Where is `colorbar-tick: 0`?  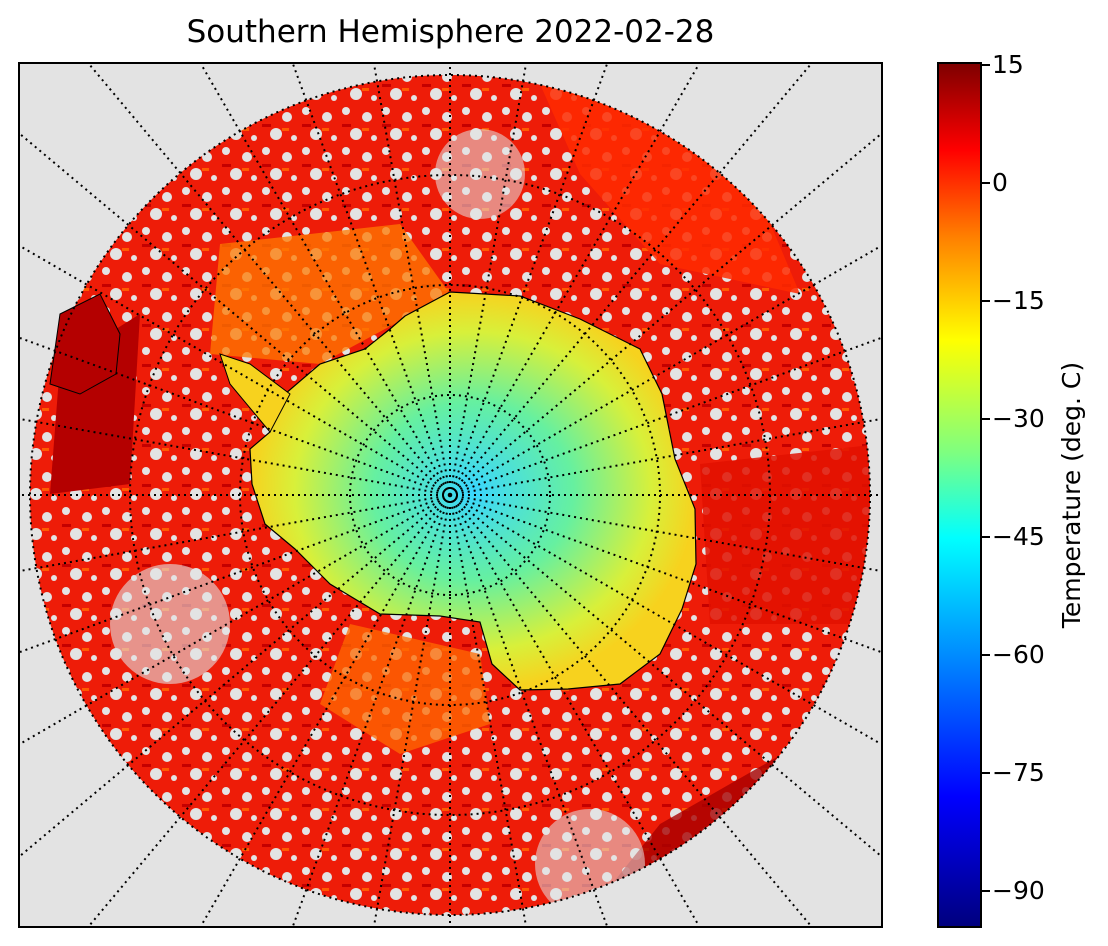 colorbar-tick: 0 is located at coordinates (1022, 183).